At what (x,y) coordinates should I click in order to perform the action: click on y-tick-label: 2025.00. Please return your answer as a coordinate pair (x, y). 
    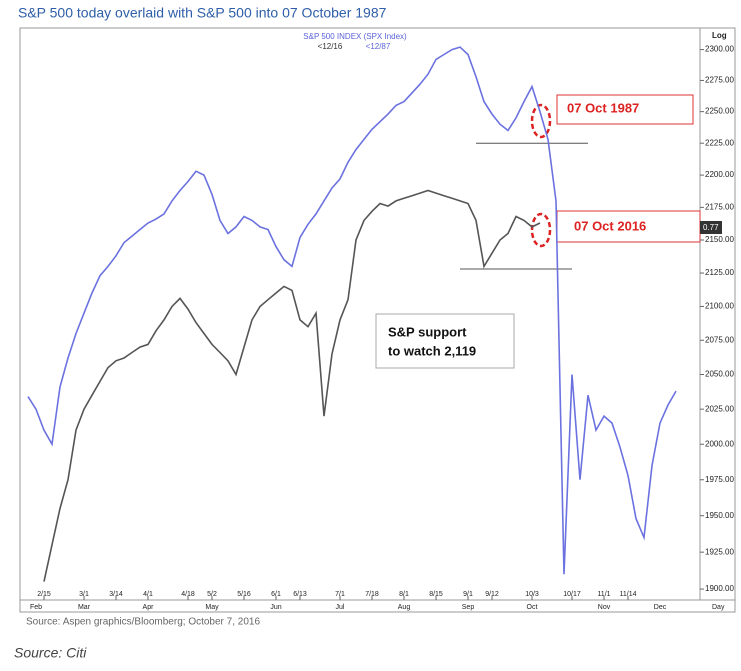
    Looking at the image, I should click on (719, 408).